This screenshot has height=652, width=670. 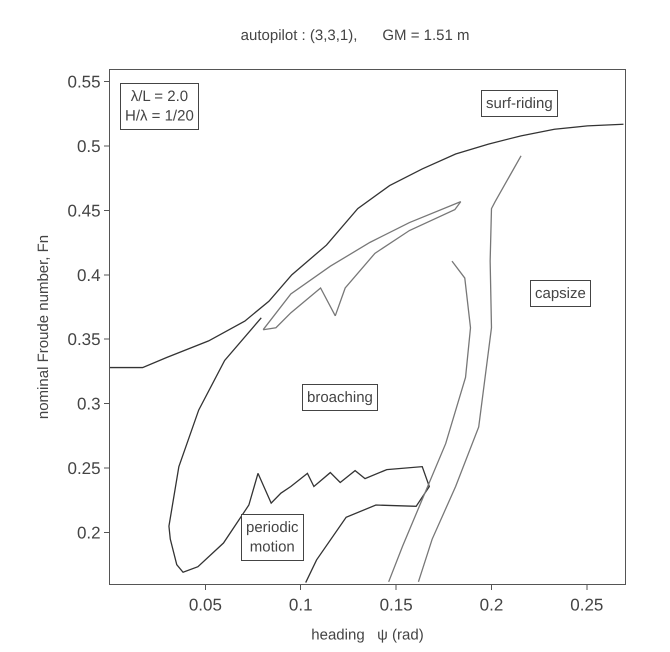 What do you see at coordinates (273, 537) in the screenshot?
I see `annotation: periodic motion` at bounding box center [273, 537].